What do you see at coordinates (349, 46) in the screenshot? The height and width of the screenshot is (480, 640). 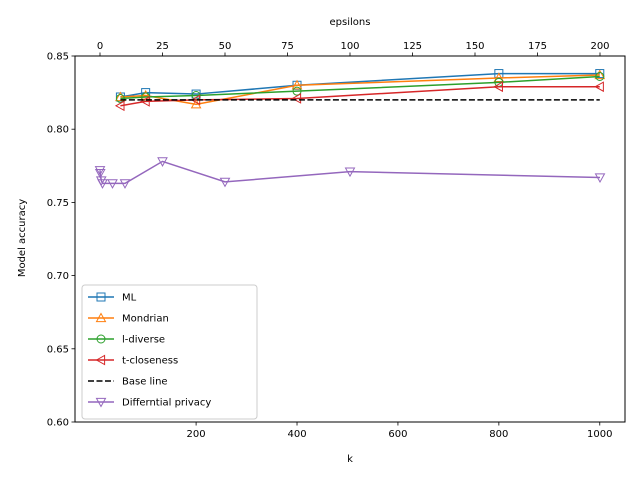 I see `x2-tick-label: 100` at bounding box center [349, 46].